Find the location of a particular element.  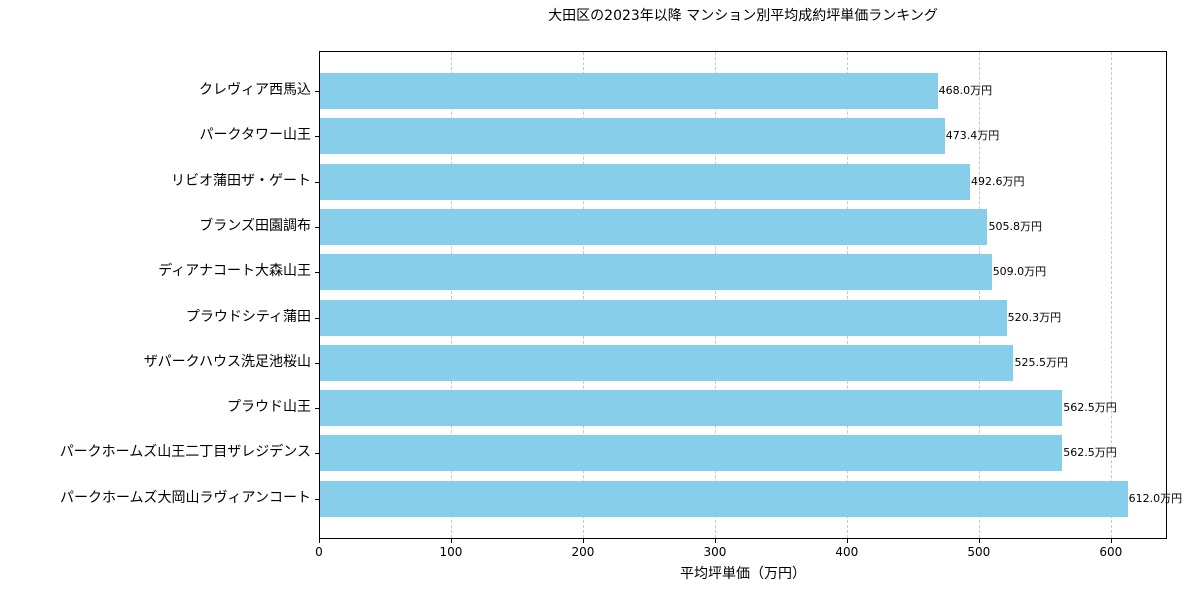

bar-value-label: 473.4万円 is located at coordinates (972, 136).